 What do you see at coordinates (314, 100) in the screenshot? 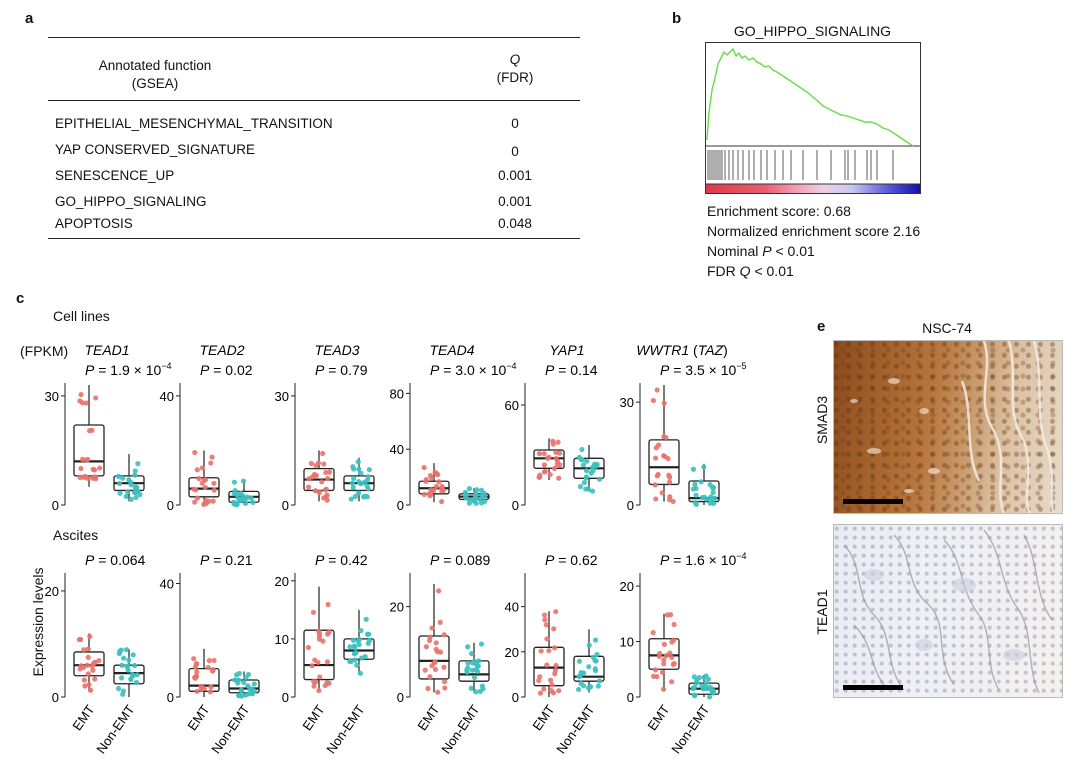
I see `table-header-rule` at bounding box center [314, 100].